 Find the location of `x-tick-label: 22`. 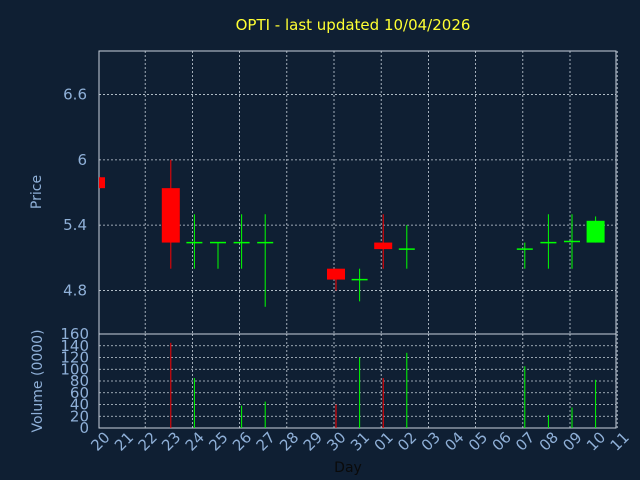

x-tick-label: 22 is located at coordinates (148, 441).